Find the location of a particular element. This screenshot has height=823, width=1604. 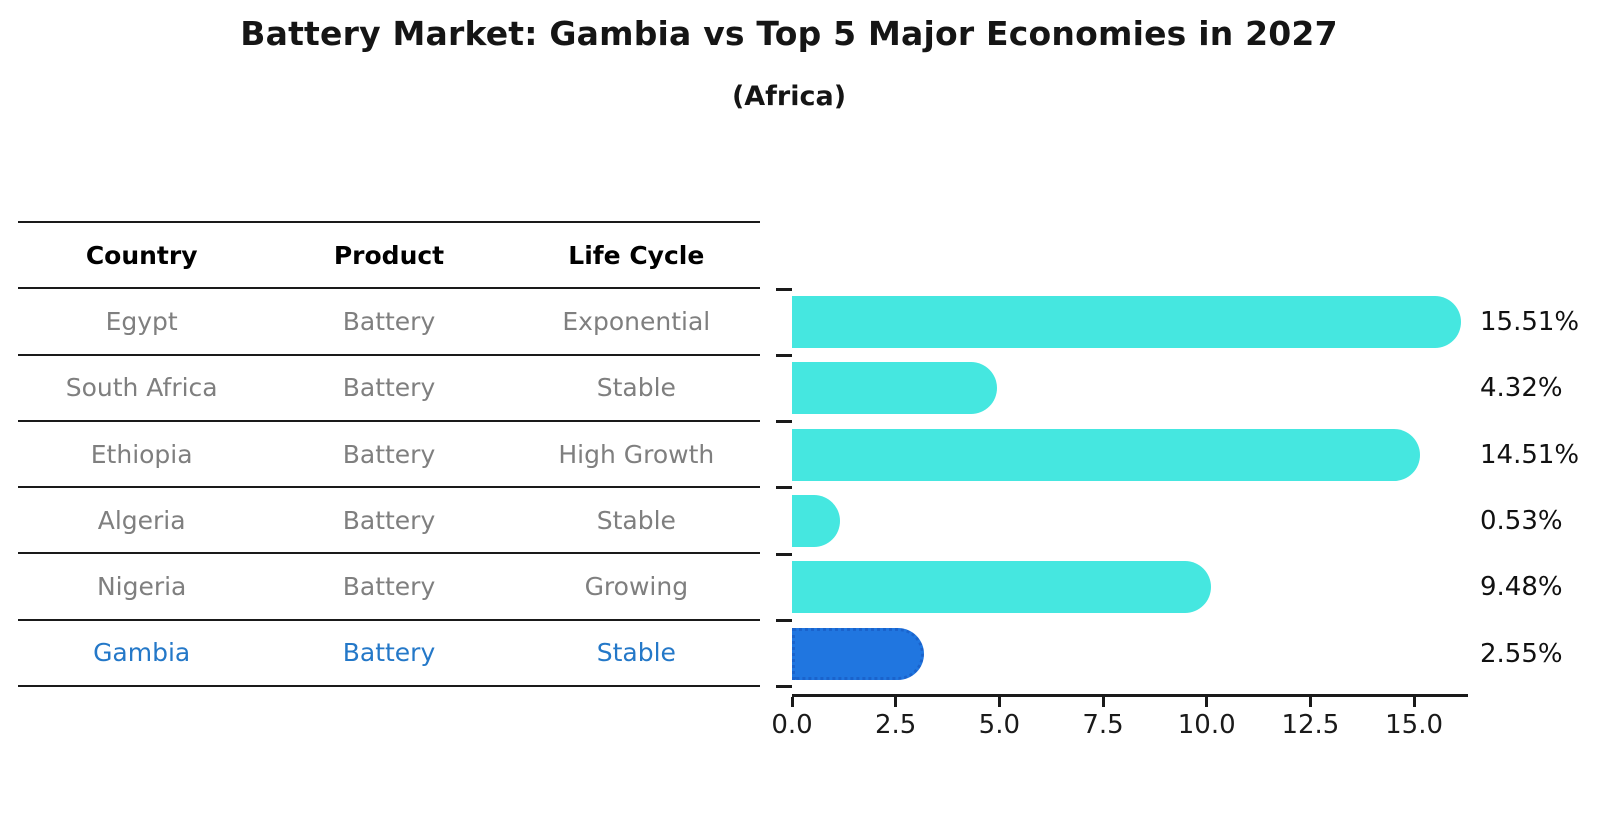

table-cell-lifecycle: Growing is located at coordinates (636, 587).